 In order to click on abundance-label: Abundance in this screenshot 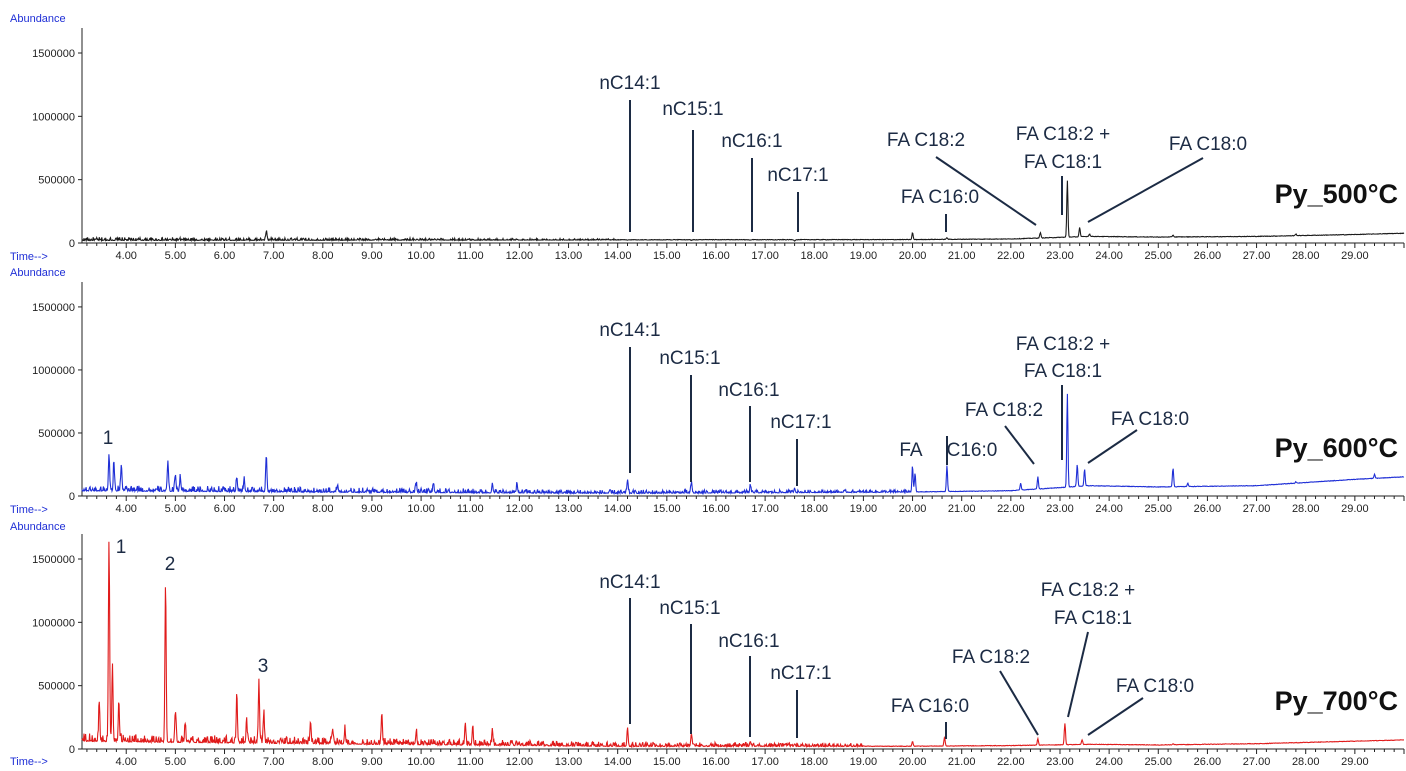, I will do `click(38, 273)`.